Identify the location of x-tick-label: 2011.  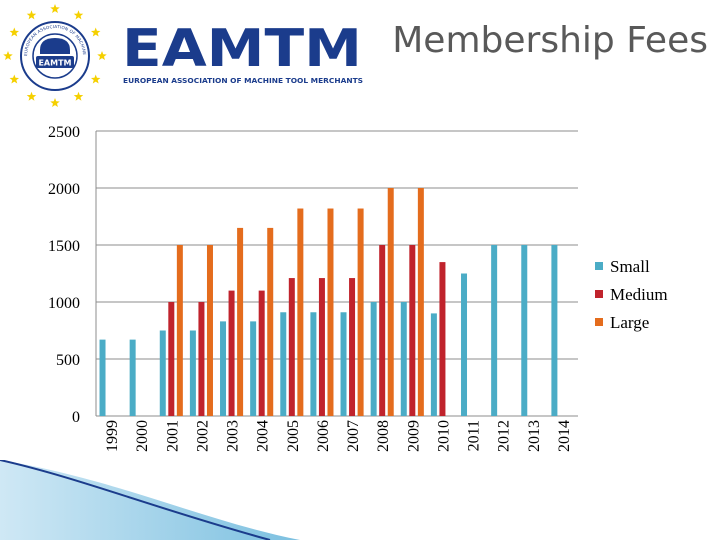
(474, 435).